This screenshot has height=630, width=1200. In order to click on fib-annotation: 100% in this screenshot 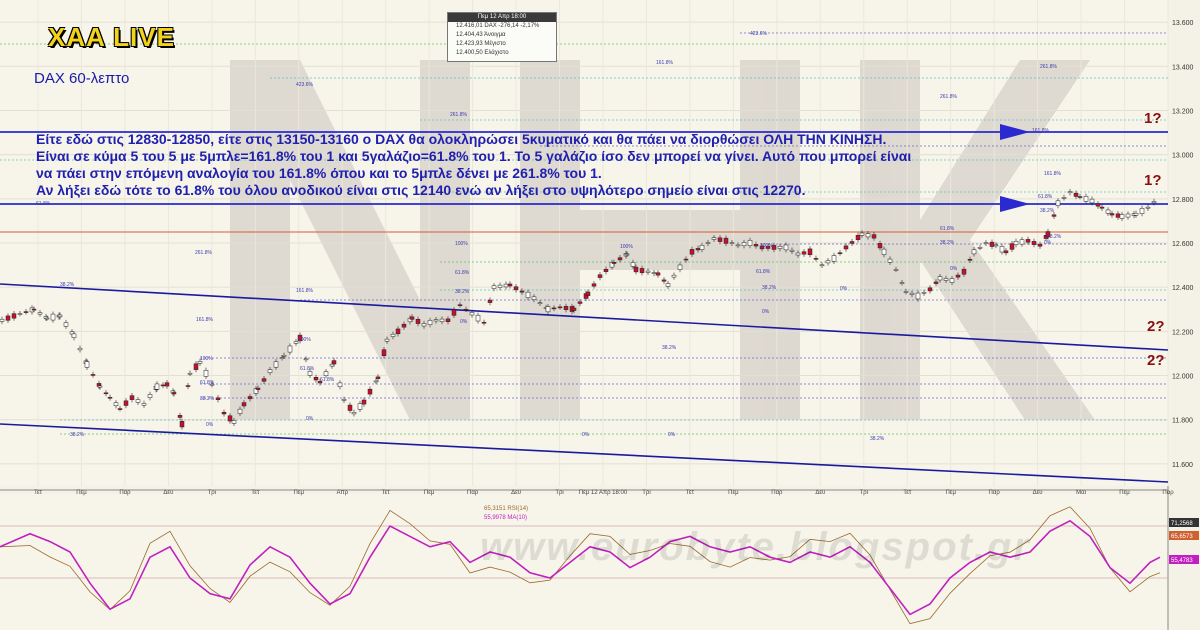, I will do `click(304, 340)`.